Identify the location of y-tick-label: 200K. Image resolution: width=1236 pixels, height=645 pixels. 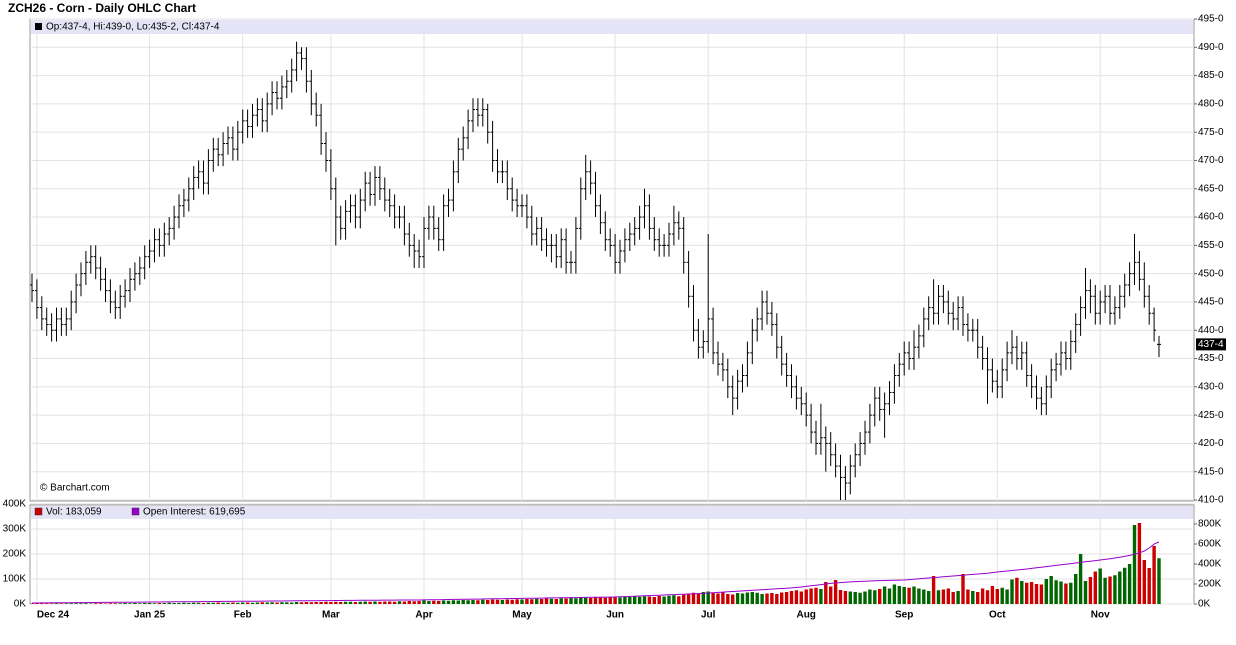
(15, 554).